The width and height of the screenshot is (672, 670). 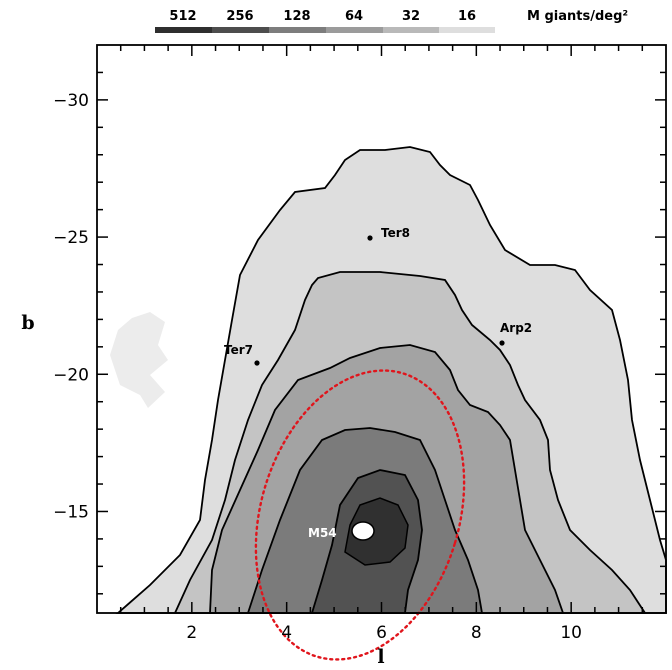 I want to click on colorbar: 512 256 128 64 32 16 M giants/deg², so click(x=391, y=21).